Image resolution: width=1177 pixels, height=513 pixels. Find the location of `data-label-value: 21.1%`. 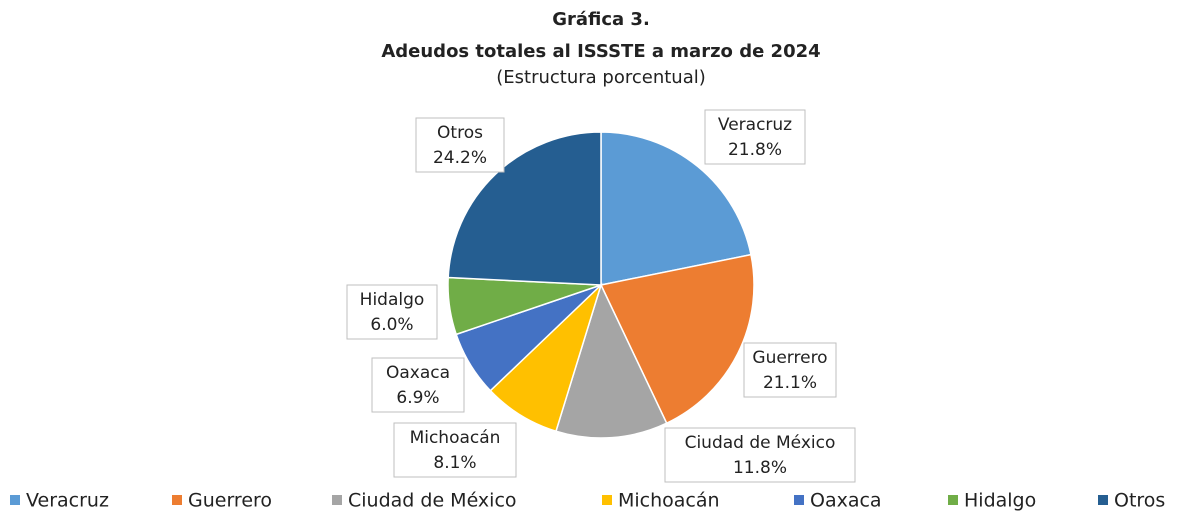

data-label-value: 21.1% is located at coordinates (790, 383).